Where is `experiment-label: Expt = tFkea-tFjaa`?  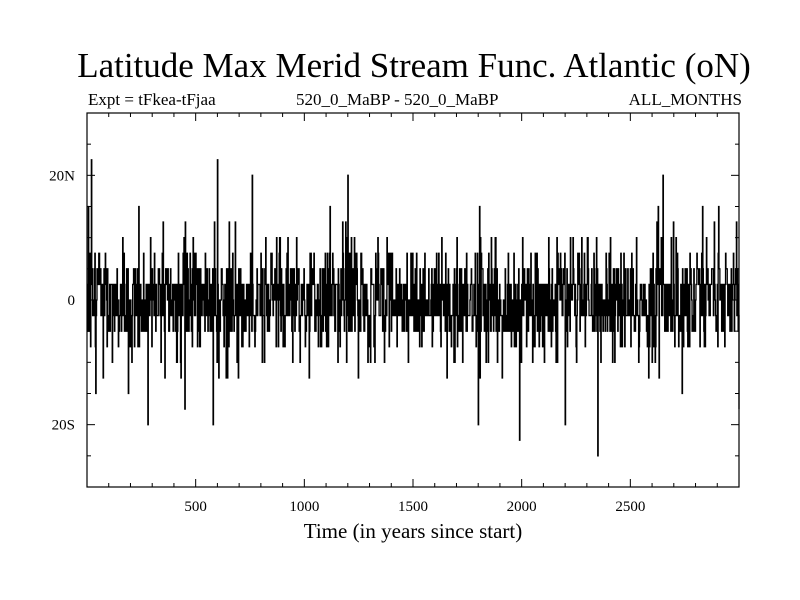
experiment-label: Expt = tFkea-tFjaa is located at coordinates (152, 99).